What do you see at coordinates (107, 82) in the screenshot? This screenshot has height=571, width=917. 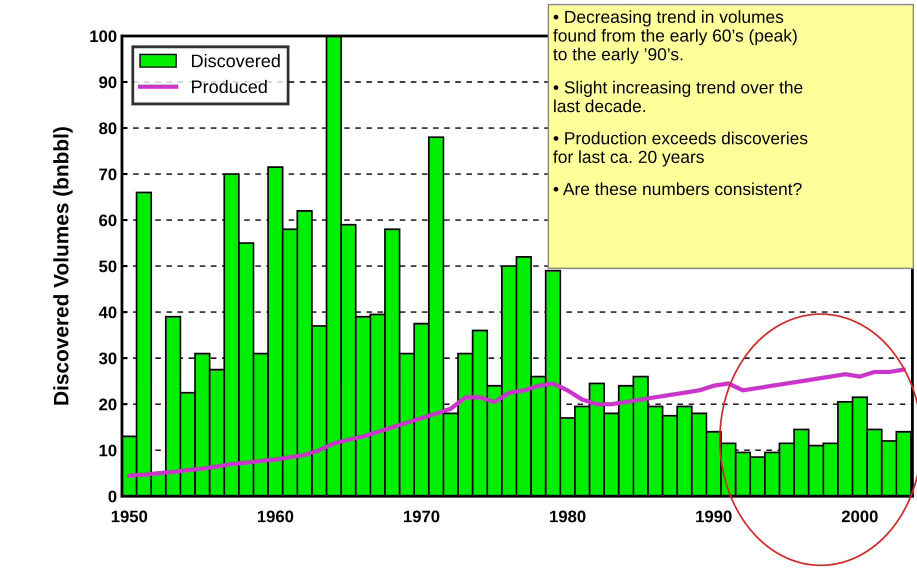 I see `y-tick-label: 90` at bounding box center [107, 82].